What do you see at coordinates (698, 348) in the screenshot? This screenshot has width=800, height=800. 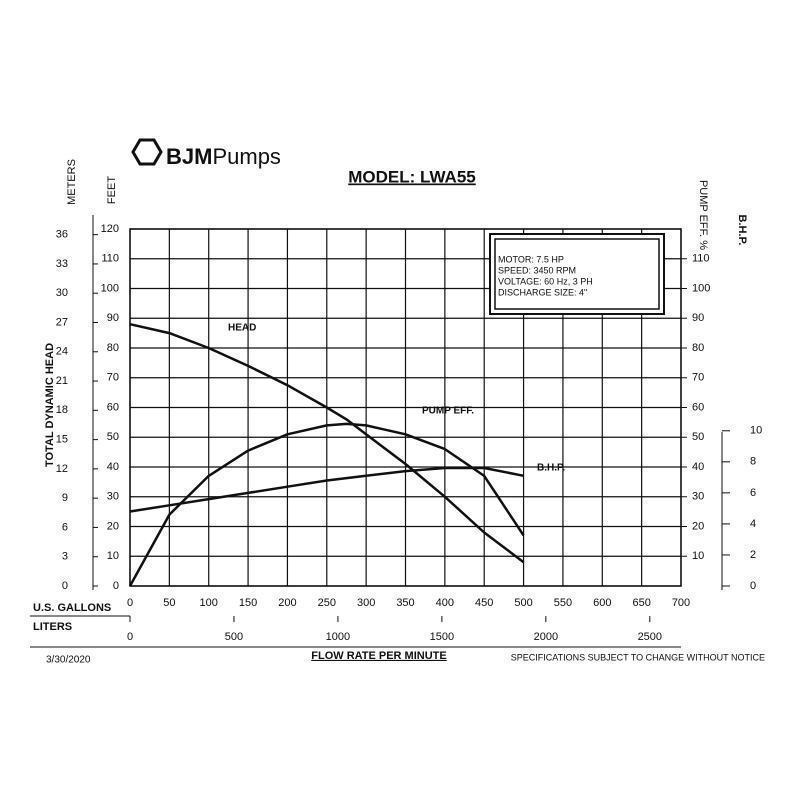 I see `y2-tick-label: 80` at bounding box center [698, 348].